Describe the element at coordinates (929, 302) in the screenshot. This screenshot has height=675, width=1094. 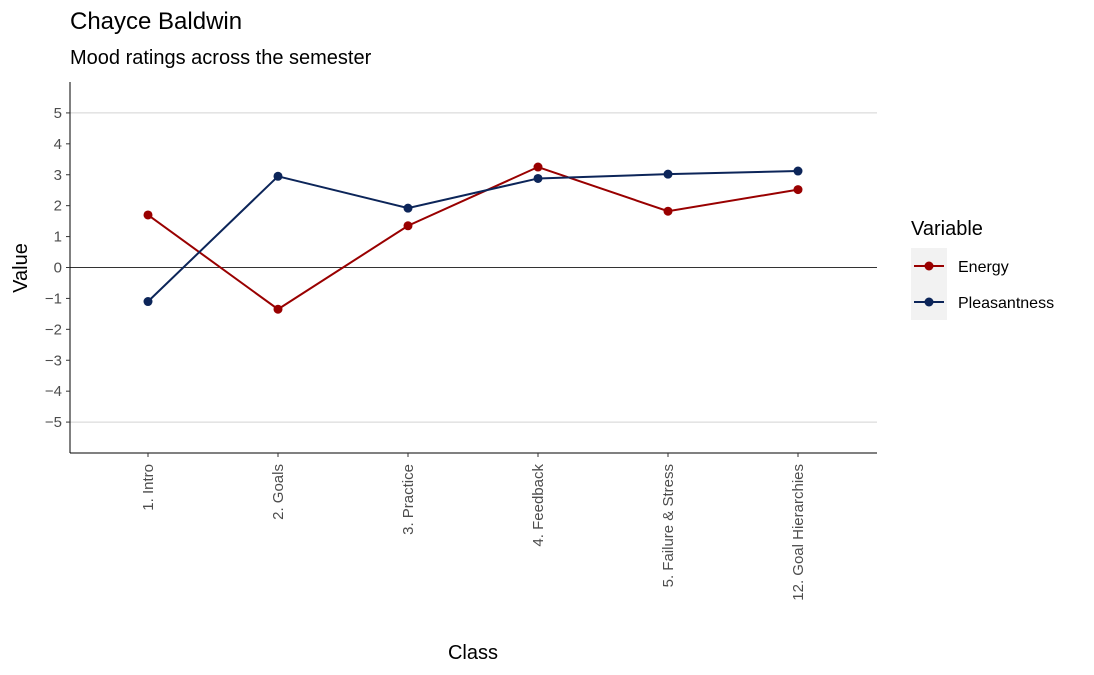
I see `legend-key-point-pleasantness` at that location.